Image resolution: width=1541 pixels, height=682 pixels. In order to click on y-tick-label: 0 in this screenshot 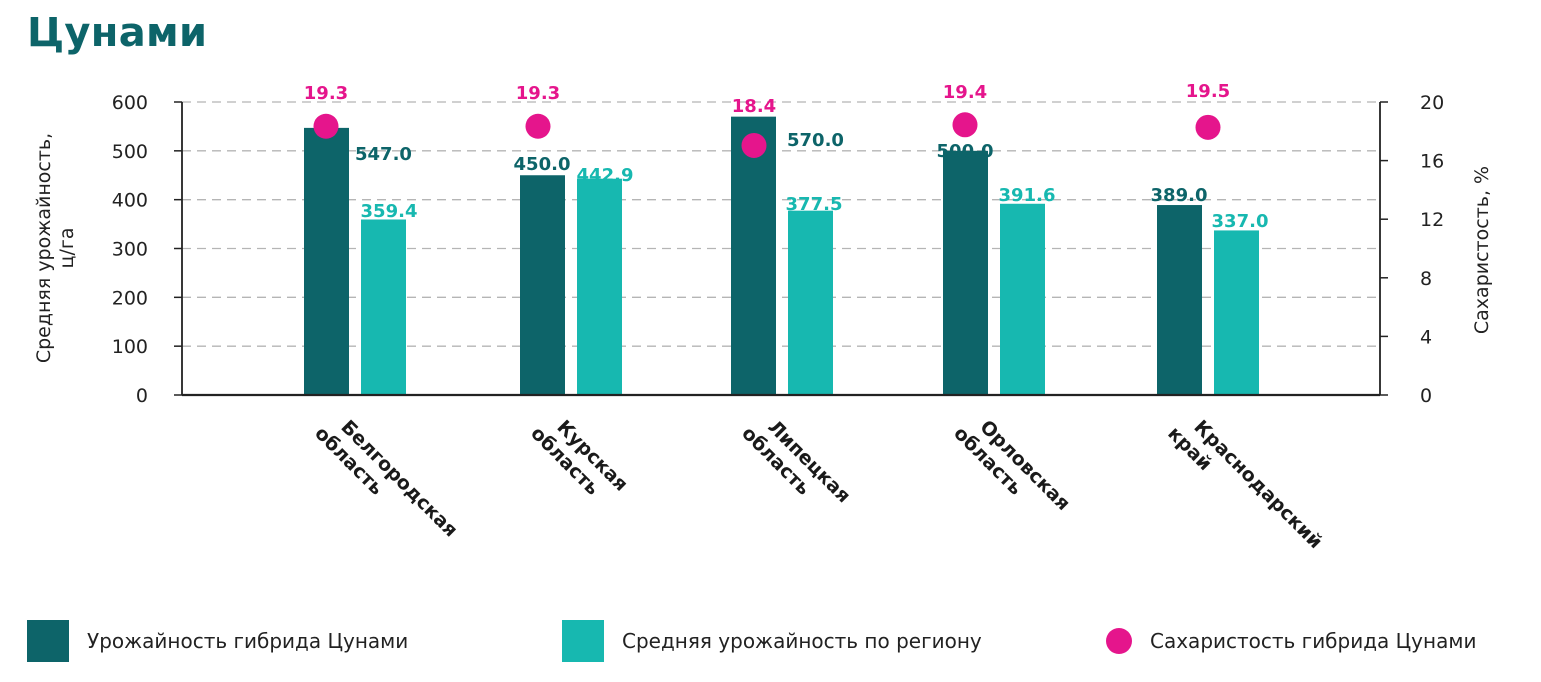, I will do `click(142, 396)`.